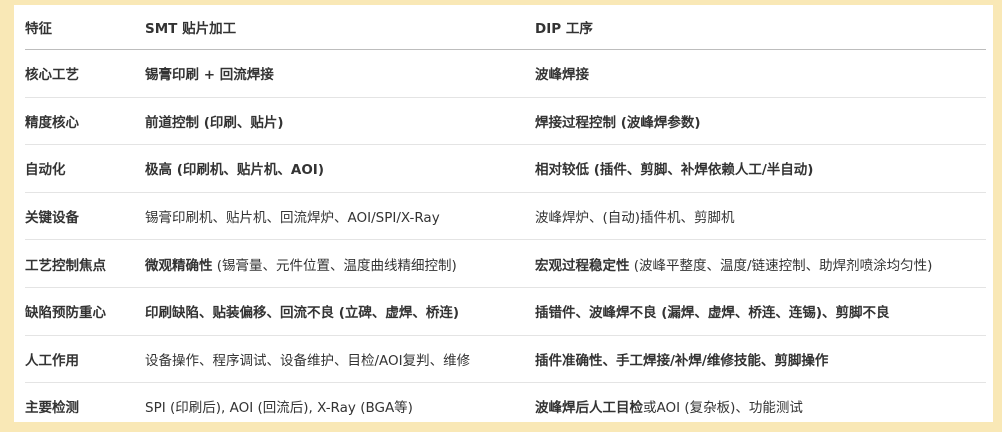 The width and height of the screenshot is (1002, 432). I want to click on dip-cell: 波峰焊接, so click(760, 73).